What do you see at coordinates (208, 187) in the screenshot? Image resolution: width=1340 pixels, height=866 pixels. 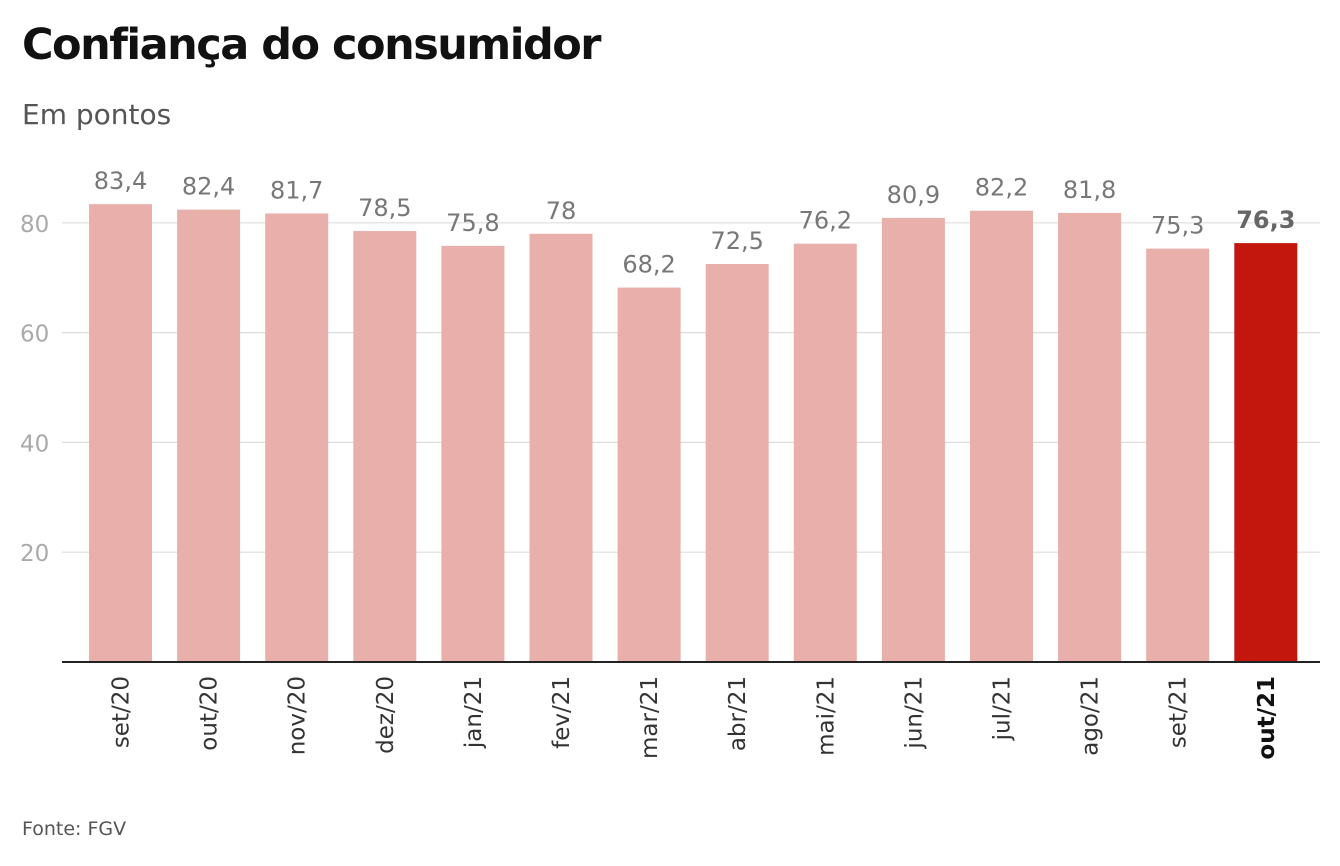 I see `value-label: 82,4` at bounding box center [208, 187].